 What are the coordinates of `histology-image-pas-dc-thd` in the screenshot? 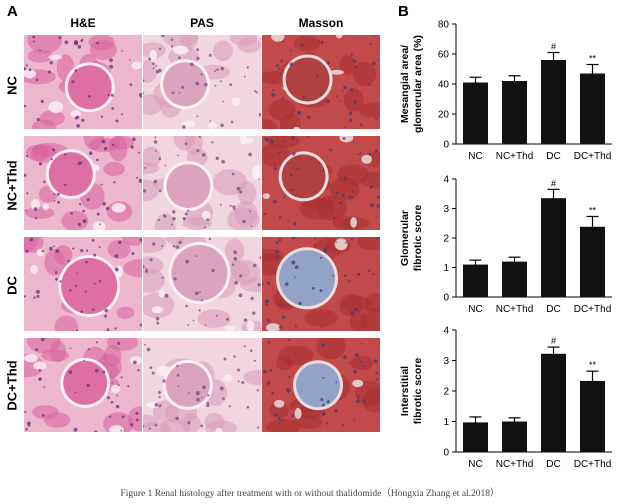 It's located at (202, 385).